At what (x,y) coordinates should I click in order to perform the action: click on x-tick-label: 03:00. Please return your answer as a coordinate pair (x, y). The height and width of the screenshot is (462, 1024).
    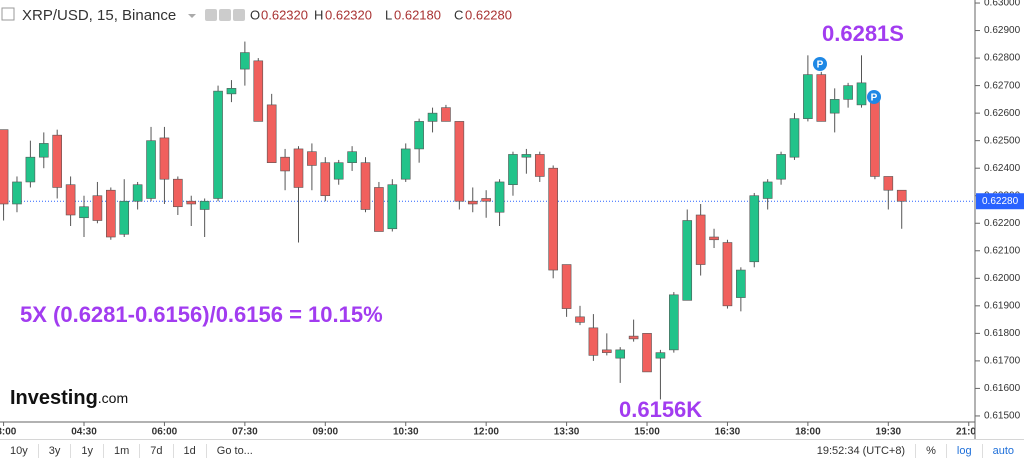
    Looking at the image, I should click on (8, 432).